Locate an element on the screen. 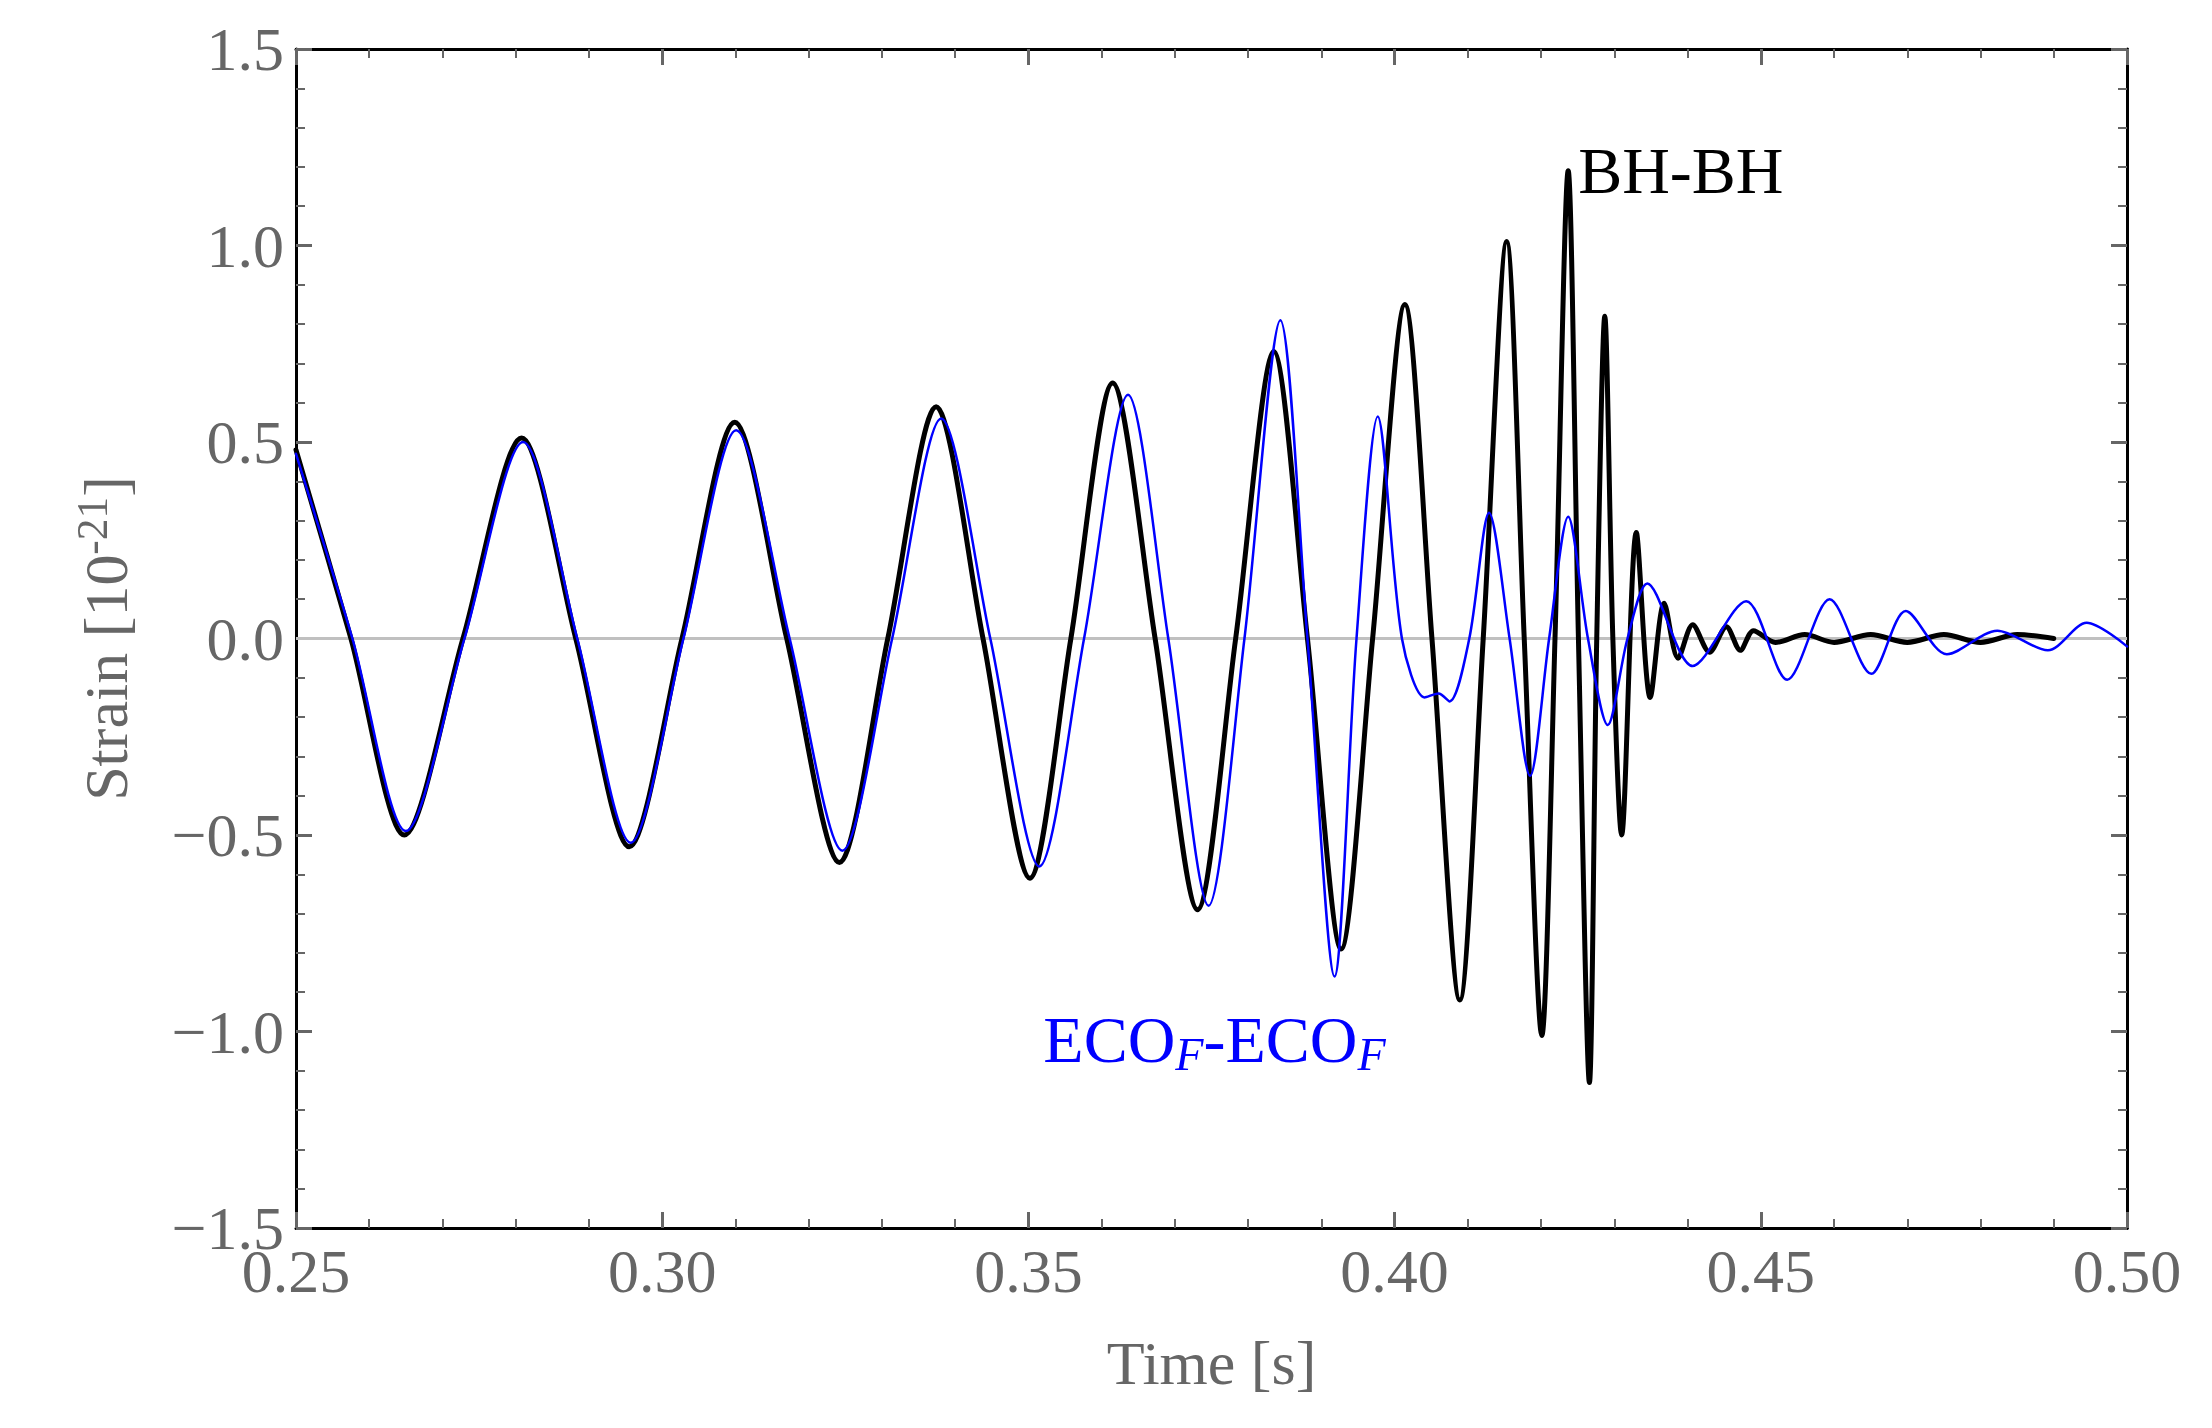 The height and width of the screenshot is (1428, 2212). y-tick-label: 0.0 is located at coordinates (245, 638).